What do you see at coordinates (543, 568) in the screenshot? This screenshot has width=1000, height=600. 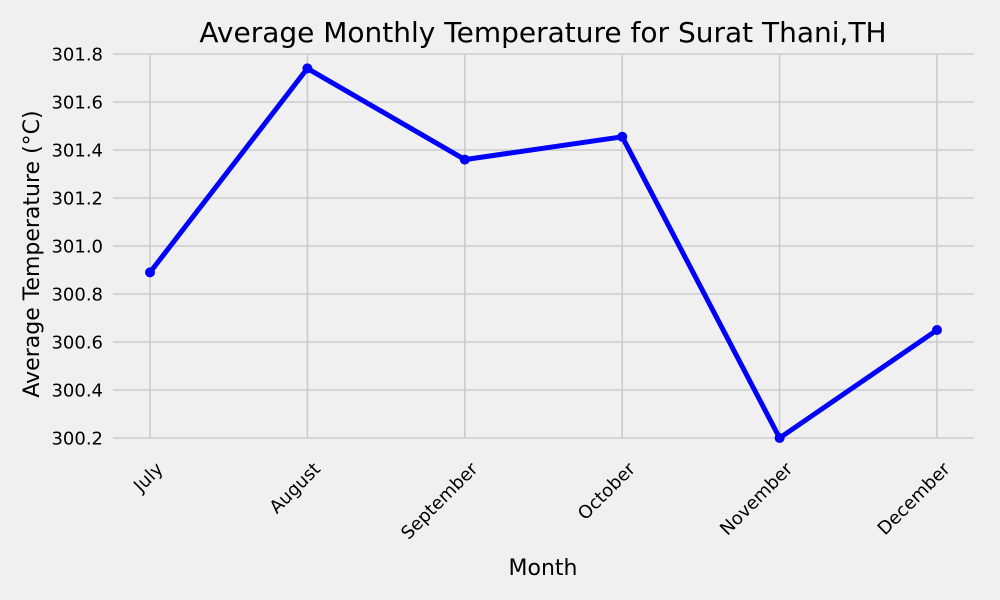 I see `x-axis-label: Month` at bounding box center [543, 568].